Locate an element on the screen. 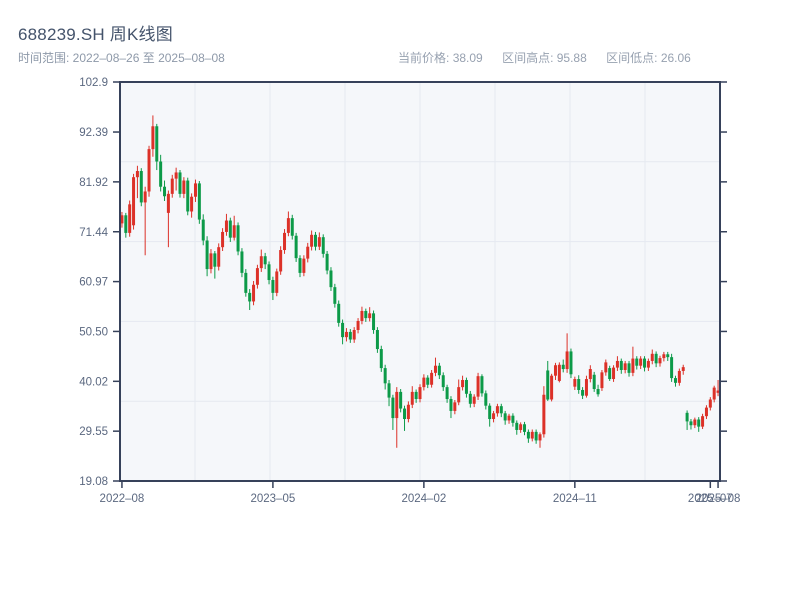  x-tick-label: 2025–07 is located at coordinates (710, 499).